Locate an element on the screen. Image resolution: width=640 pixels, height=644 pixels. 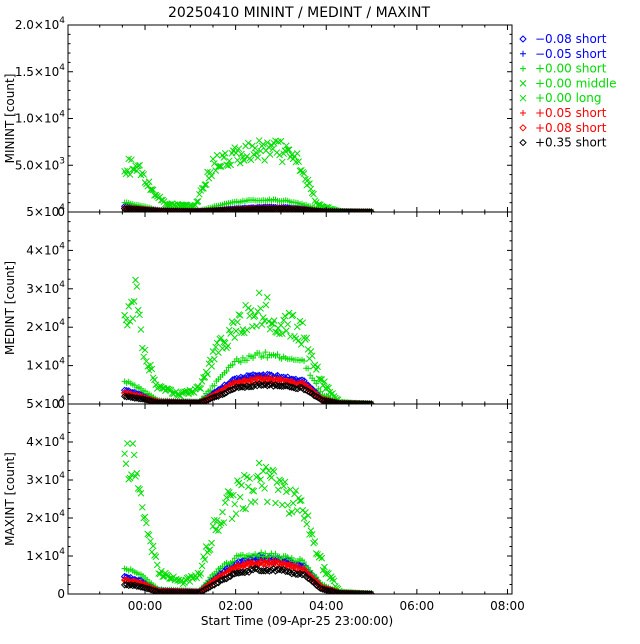
legend-label: +0.00 short is located at coordinates (571, 69).